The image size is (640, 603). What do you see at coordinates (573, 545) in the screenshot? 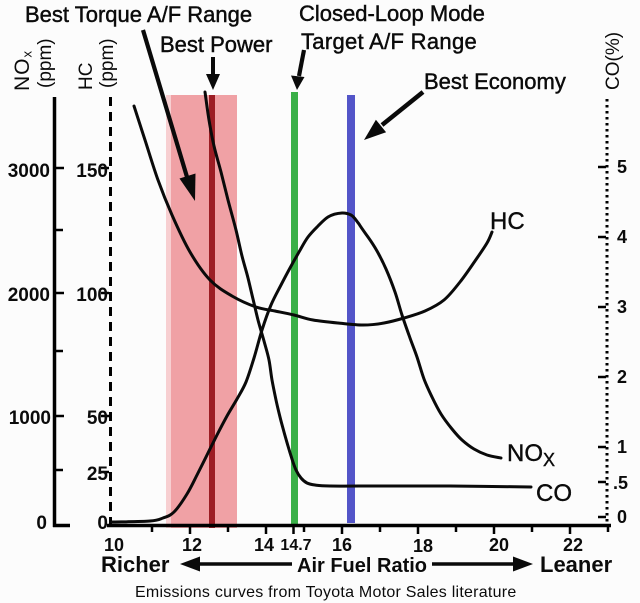
I see `svg-text: 22` at bounding box center [573, 545].